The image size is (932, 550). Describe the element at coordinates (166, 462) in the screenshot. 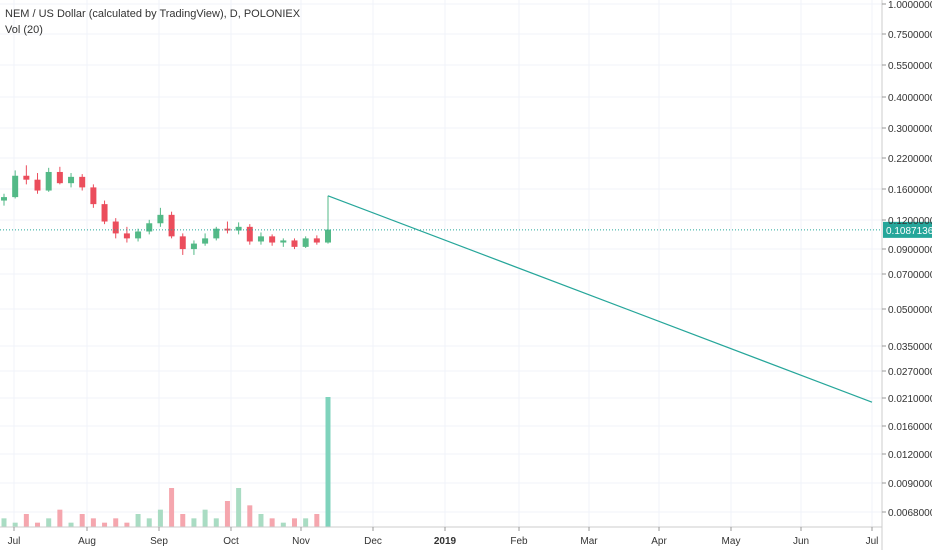

I see `volume-bars` at that location.